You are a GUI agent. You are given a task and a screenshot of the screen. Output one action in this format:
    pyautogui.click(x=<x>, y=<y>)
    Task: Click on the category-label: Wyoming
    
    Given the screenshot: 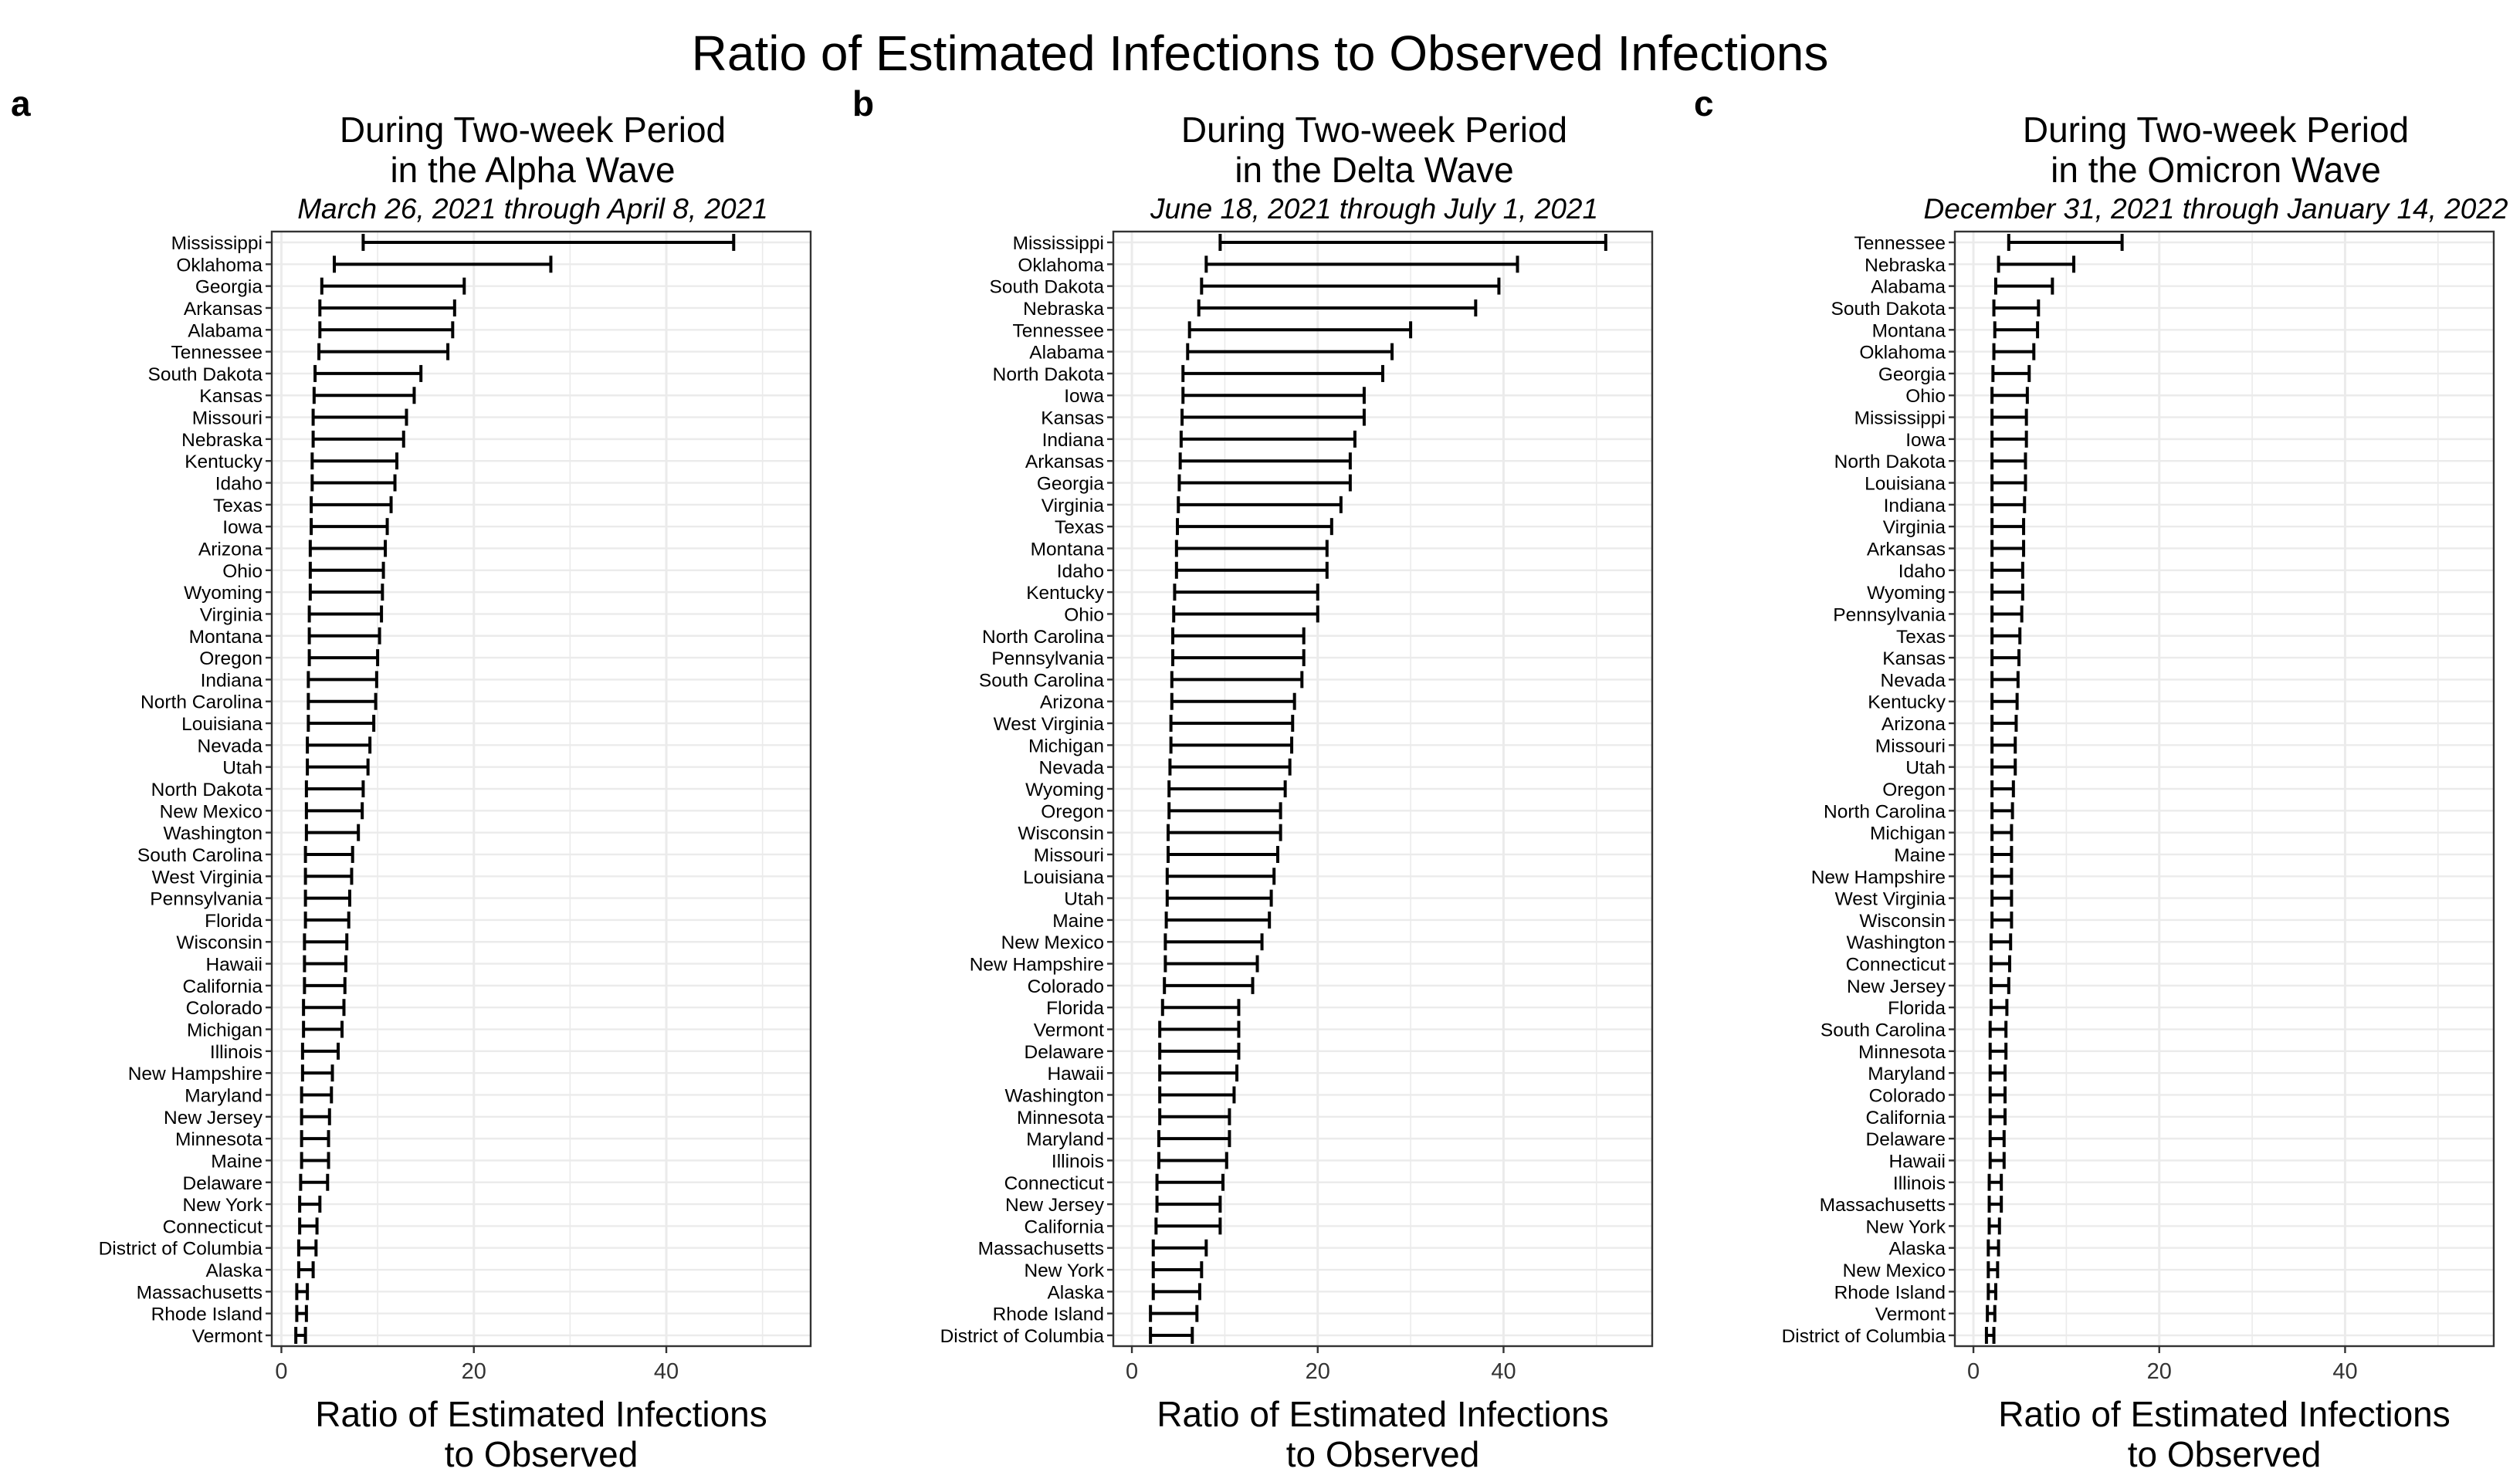 What is the action you would take?
    pyautogui.click(x=1907, y=593)
    